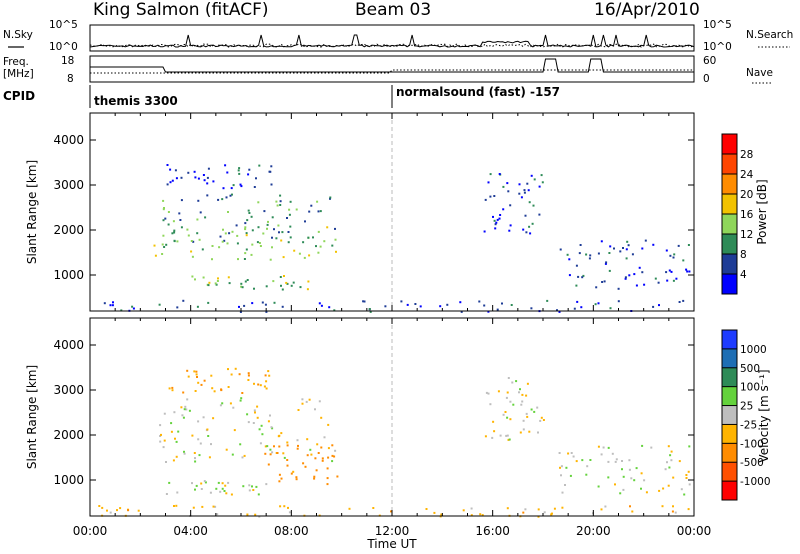  Describe the element at coordinates (16, 62) in the screenshot. I see `freq-label-1: Freq.` at that location.